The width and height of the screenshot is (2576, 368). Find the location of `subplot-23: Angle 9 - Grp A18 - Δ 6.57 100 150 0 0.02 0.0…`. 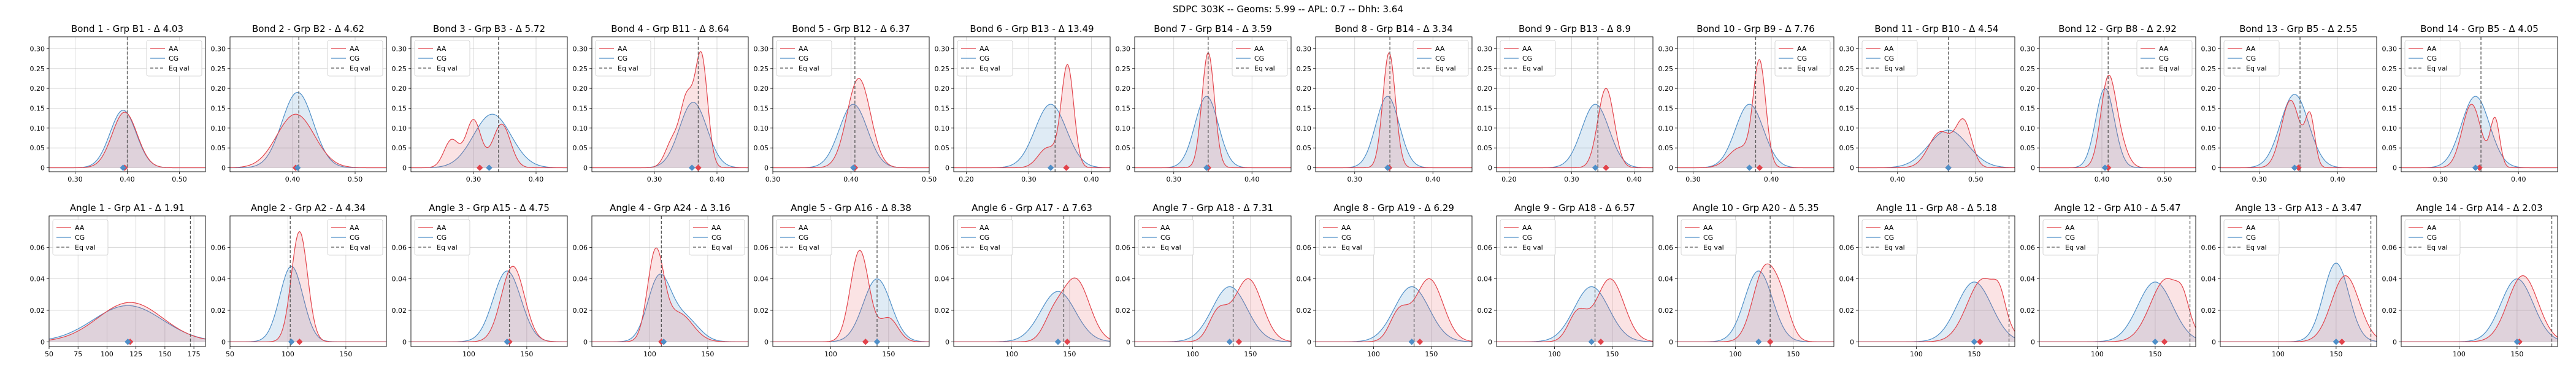

subplot-23: Angle 9 - Grp A18 - Δ 6.57 100 150 0 0.02 0.0… is located at coordinates (1566, 280).